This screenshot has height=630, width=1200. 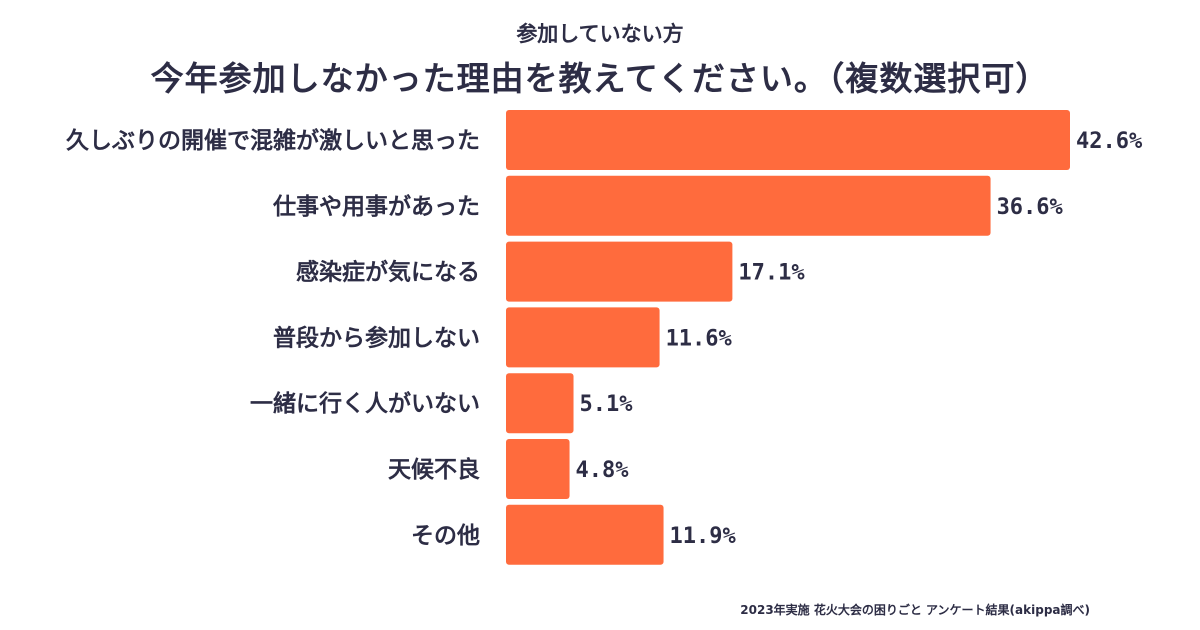 What do you see at coordinates (600, 34) in the screenshot?
I see `chart-subtitle: 参加していない方` at bounding box center [600, 34].